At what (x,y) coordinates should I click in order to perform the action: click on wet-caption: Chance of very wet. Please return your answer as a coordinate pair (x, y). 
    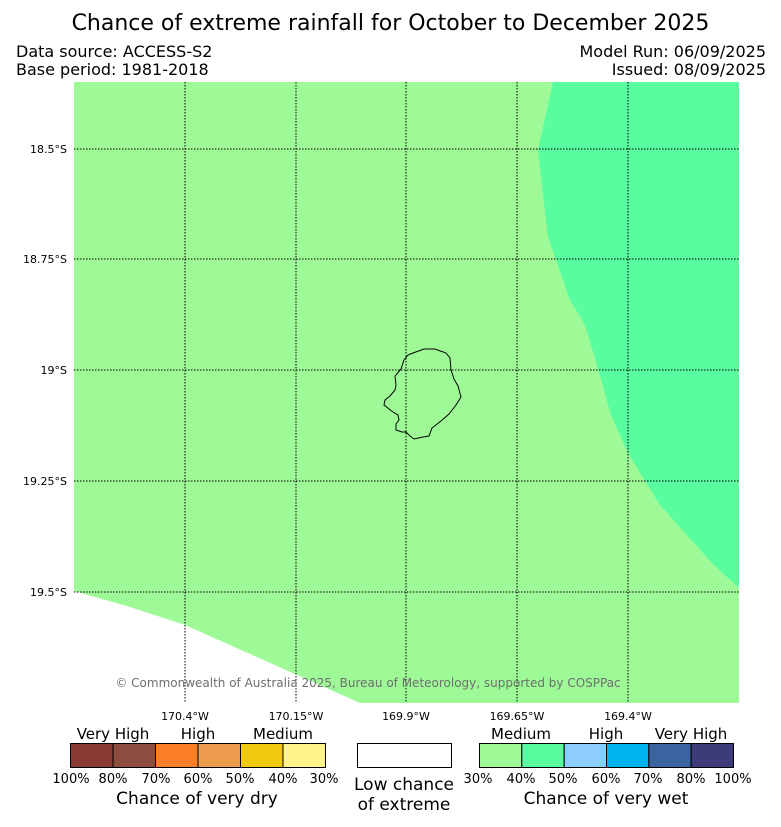
    Looking at the image, I should click on (606, 799).